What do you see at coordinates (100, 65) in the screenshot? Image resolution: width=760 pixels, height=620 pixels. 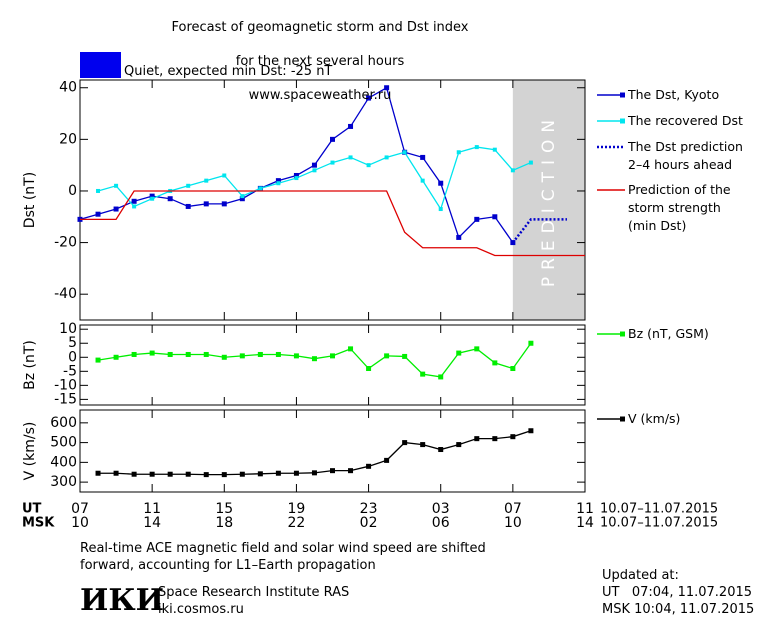 I see `status-swatch` at bounding box center [100, 65].